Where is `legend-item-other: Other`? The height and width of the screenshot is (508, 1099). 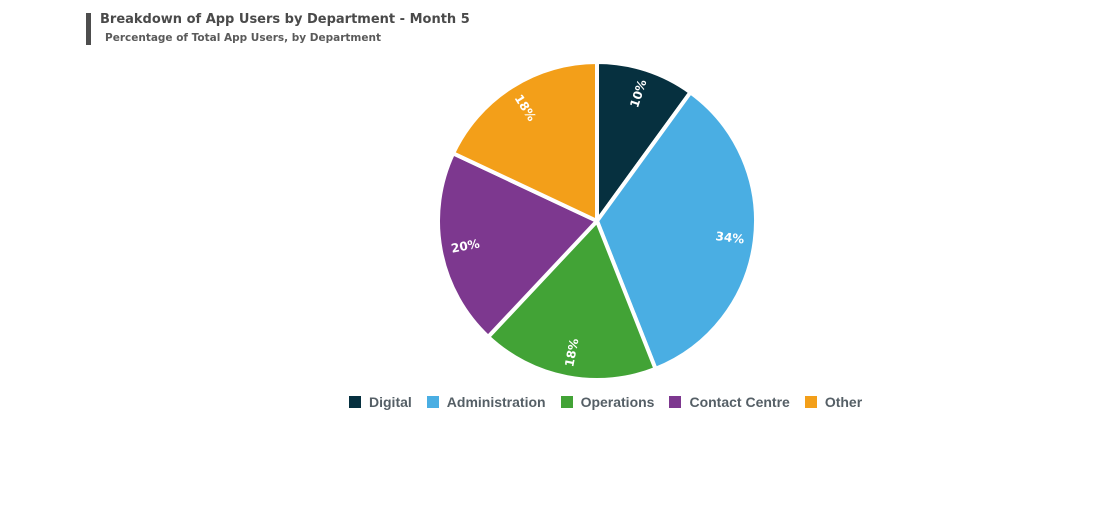
legend-item-other: Other is located at coordinates (833, 402).